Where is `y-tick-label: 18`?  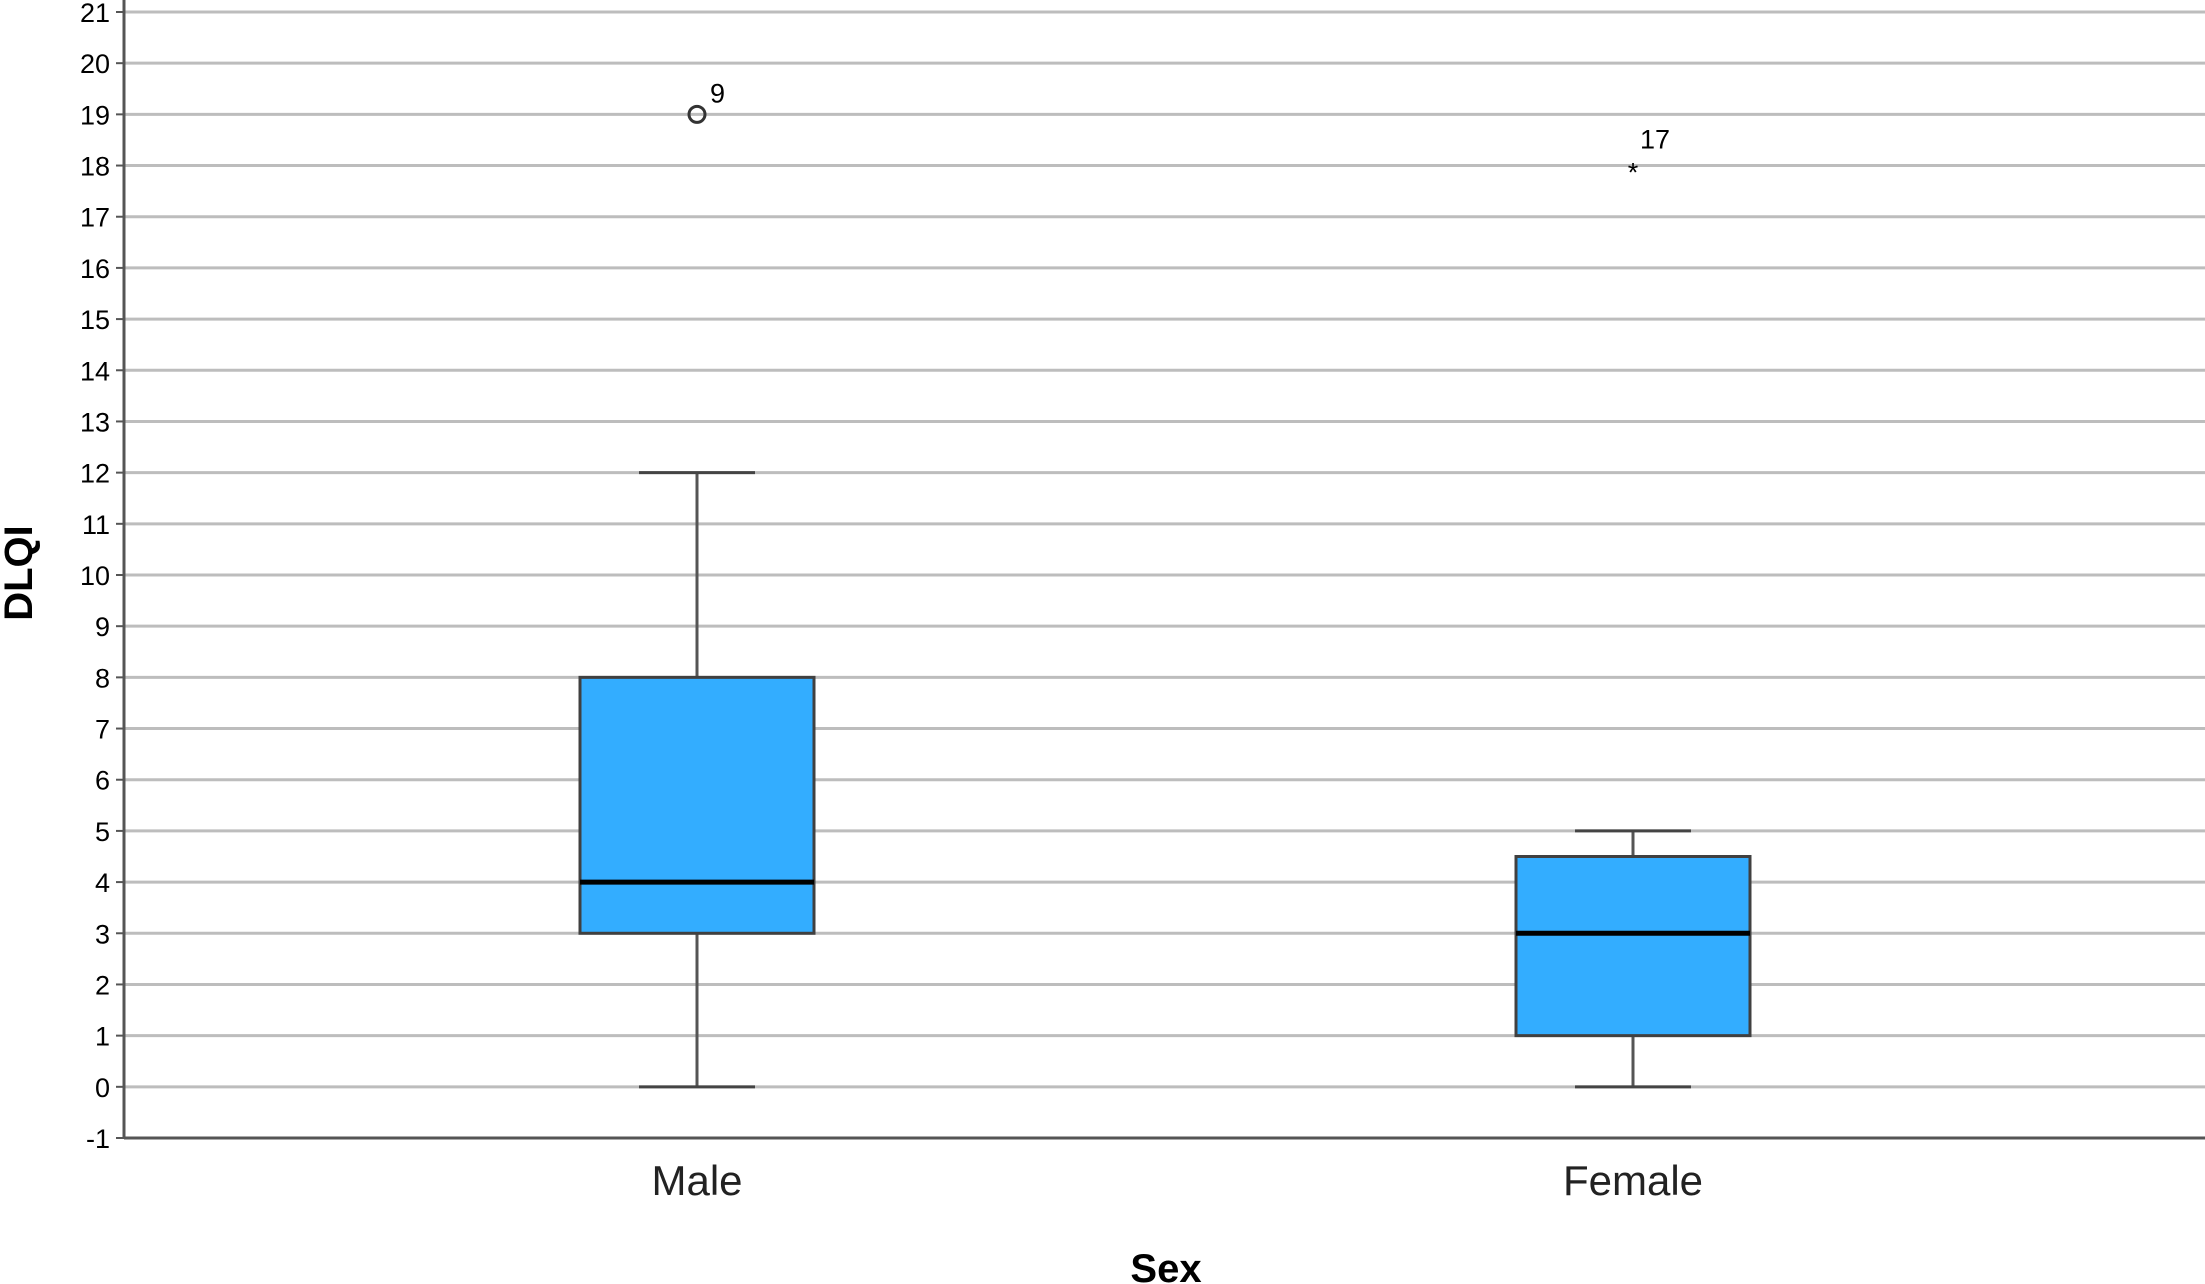 y-tick-label: 18 is located at coordinates (95, 167).